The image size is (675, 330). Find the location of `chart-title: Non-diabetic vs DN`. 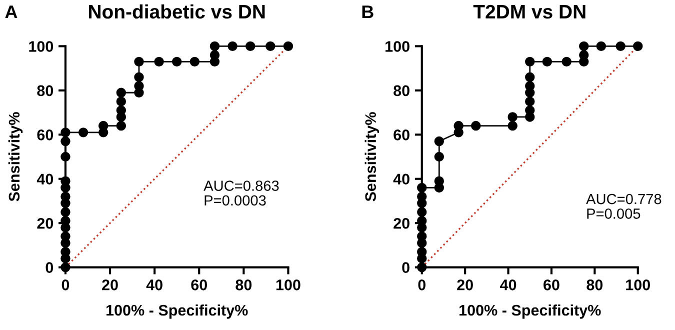

chart-title: Non-diabetic vs DN is located at coordinates (177, 11).